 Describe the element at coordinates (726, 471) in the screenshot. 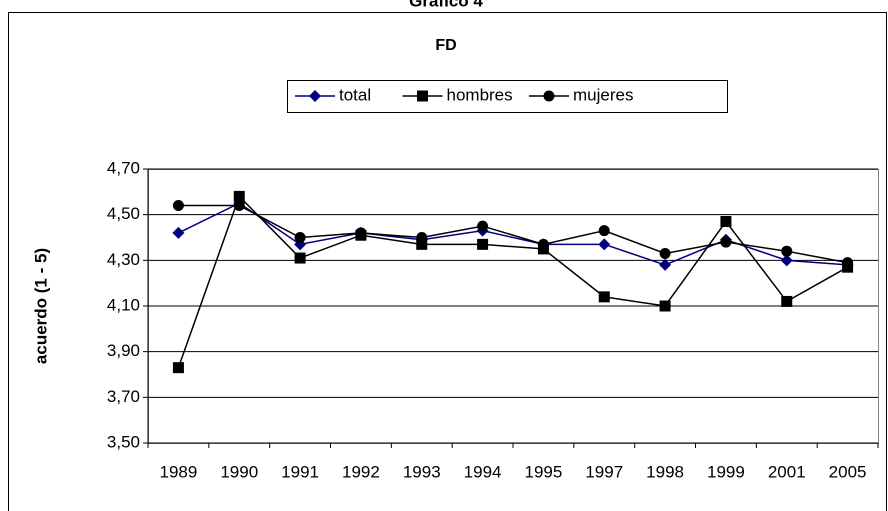

I see `x-tick-label: 1999` at that location.